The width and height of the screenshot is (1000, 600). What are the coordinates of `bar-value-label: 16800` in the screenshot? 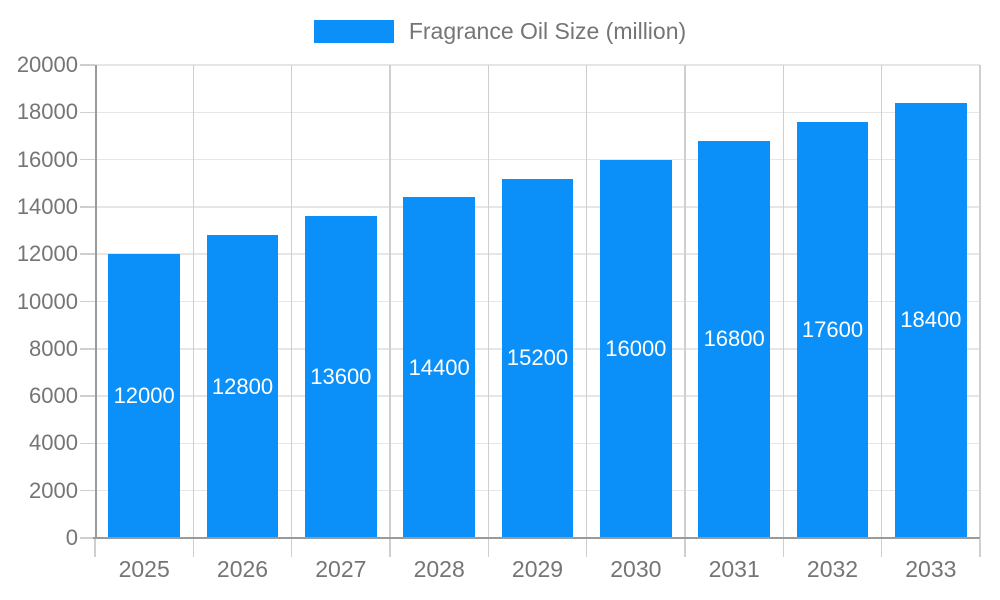 It's located at (734, 339).